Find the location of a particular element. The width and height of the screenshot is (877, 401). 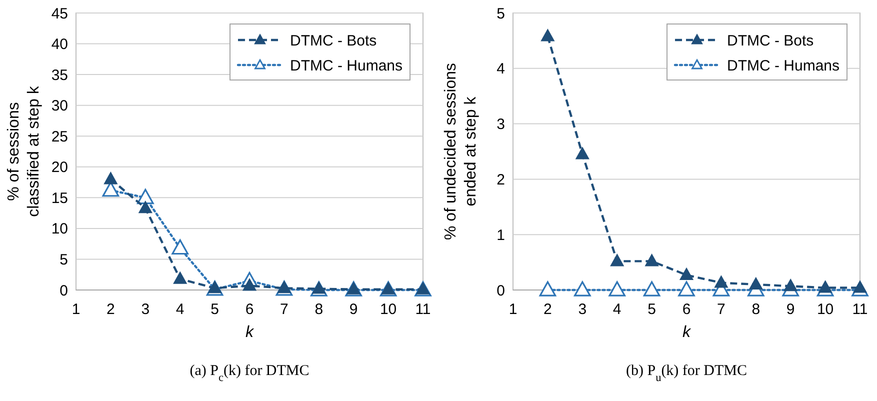

y-tick-label: 1 is located at coordinates (500, 235).